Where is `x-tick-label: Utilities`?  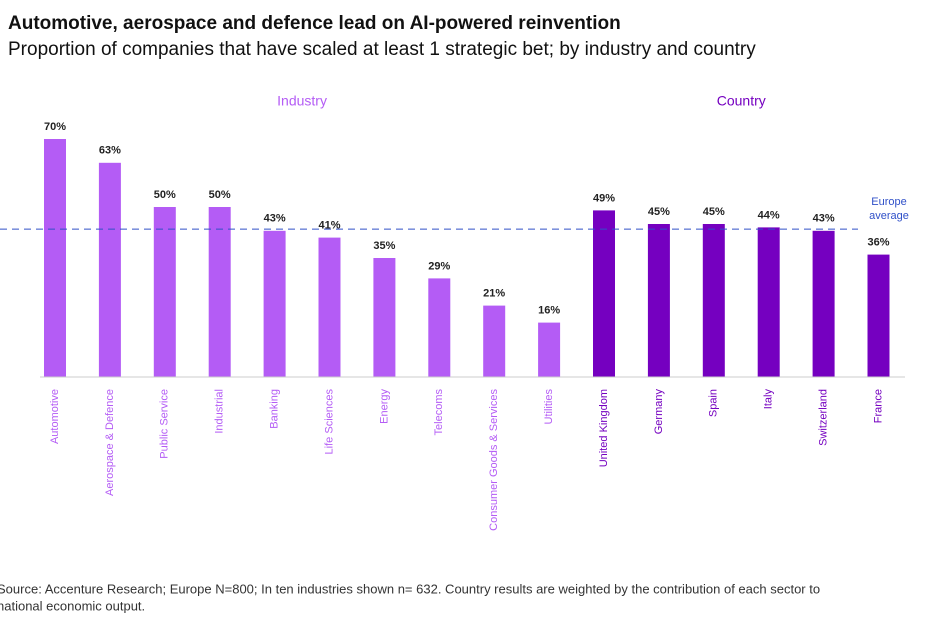
x-tick-label: Utilities is located at coordinates (549, 407).